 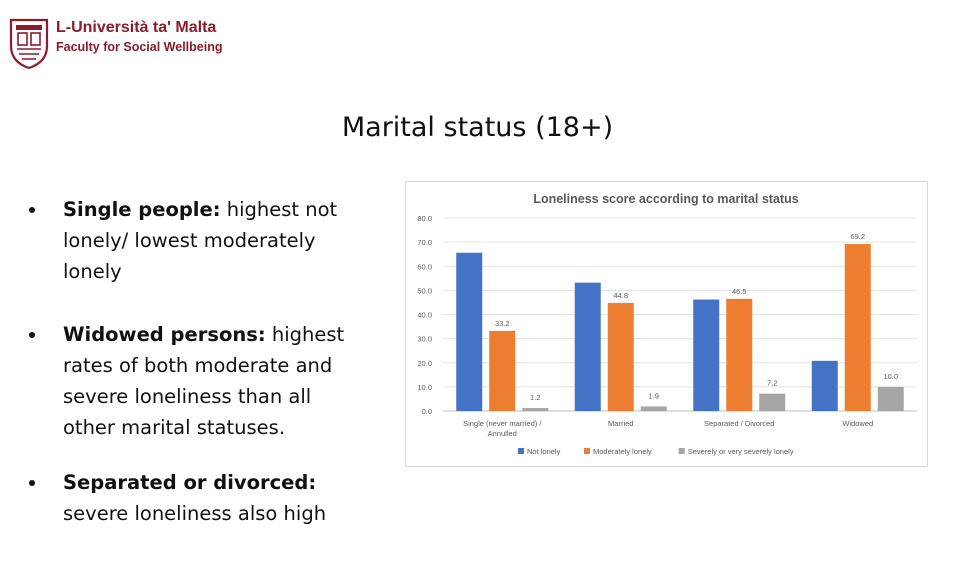 I want to click on x-tick-label: Widowed, so click(x=857, y=423).